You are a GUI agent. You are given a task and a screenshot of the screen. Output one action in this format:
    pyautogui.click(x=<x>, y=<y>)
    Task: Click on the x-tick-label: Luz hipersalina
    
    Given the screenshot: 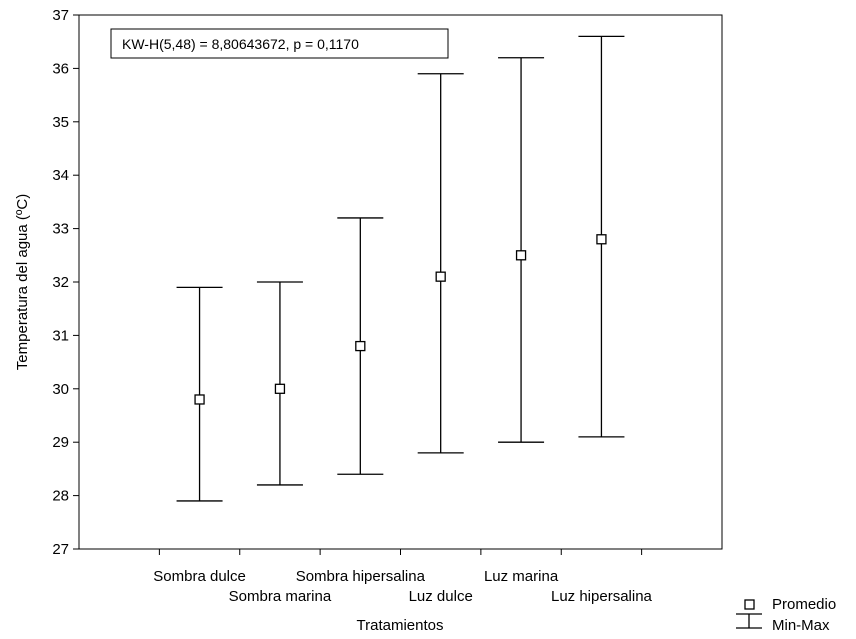 What is the action you would take?
    pyautogui.click(x=602, y=596)
    